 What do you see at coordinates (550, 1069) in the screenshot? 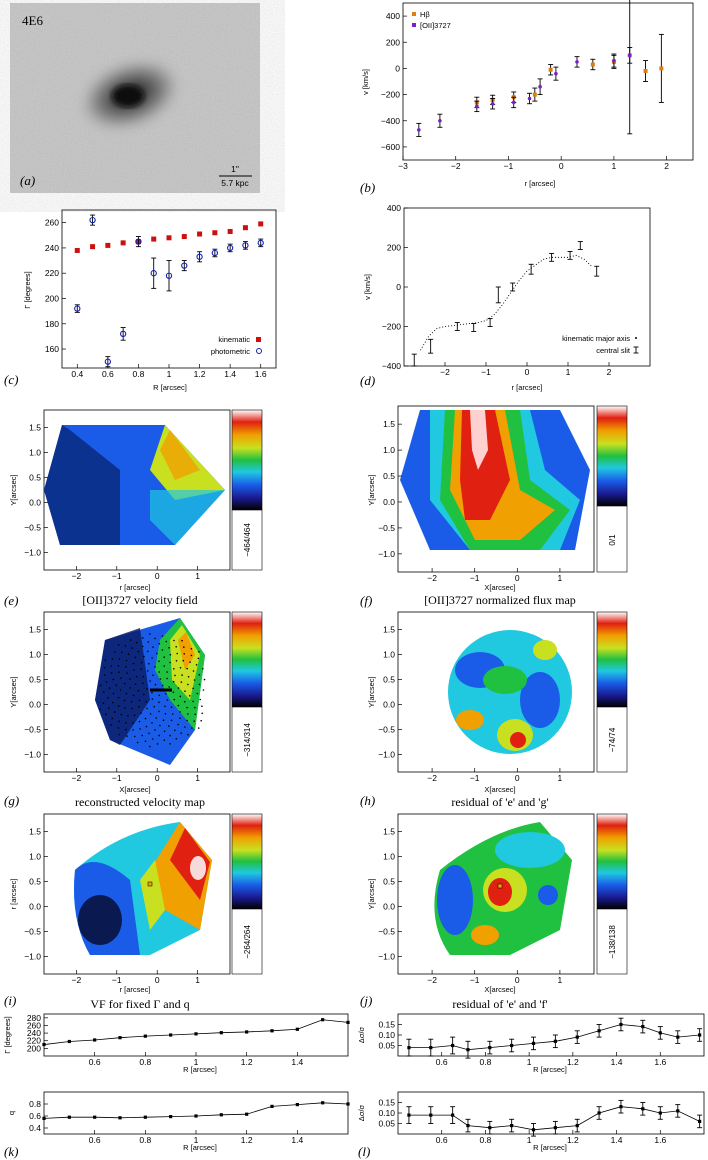
I see `xlabel-l1: R [arcsec]` at bounding box center [550, 1069].